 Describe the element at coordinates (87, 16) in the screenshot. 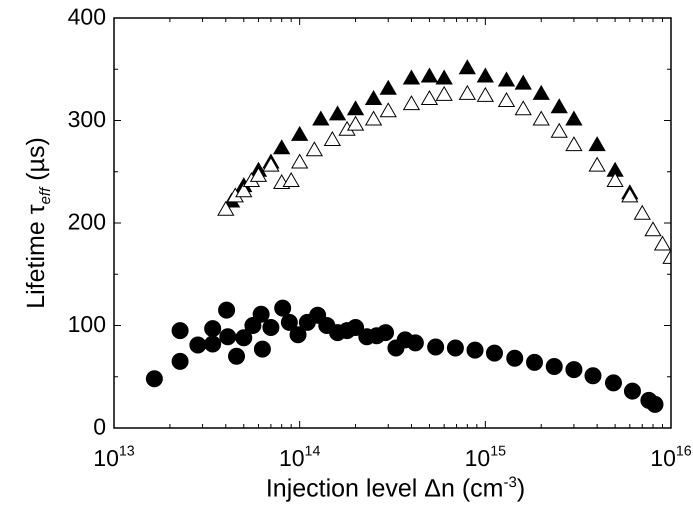

I see `y-tick-label: 400` at that location.